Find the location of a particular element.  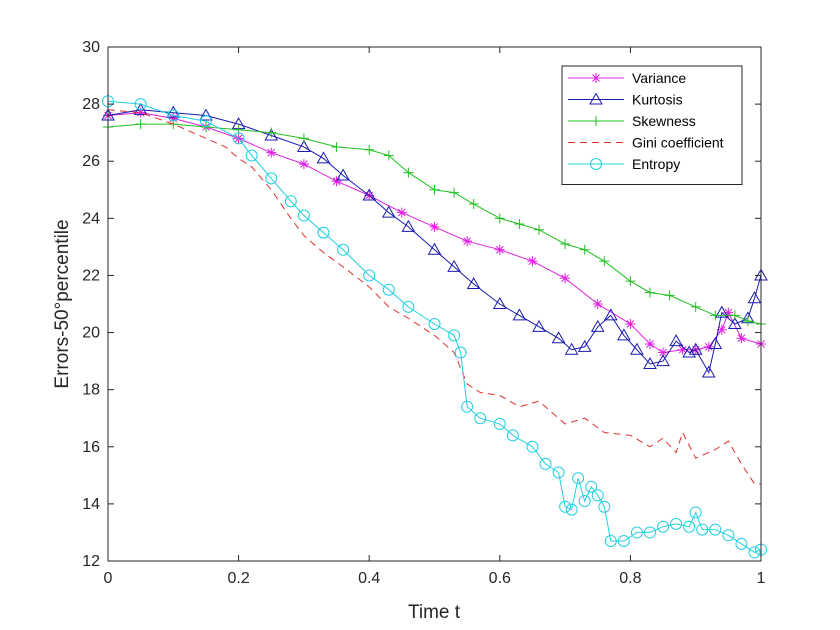

legend-marker-variance is located at coordinates (596, 78).